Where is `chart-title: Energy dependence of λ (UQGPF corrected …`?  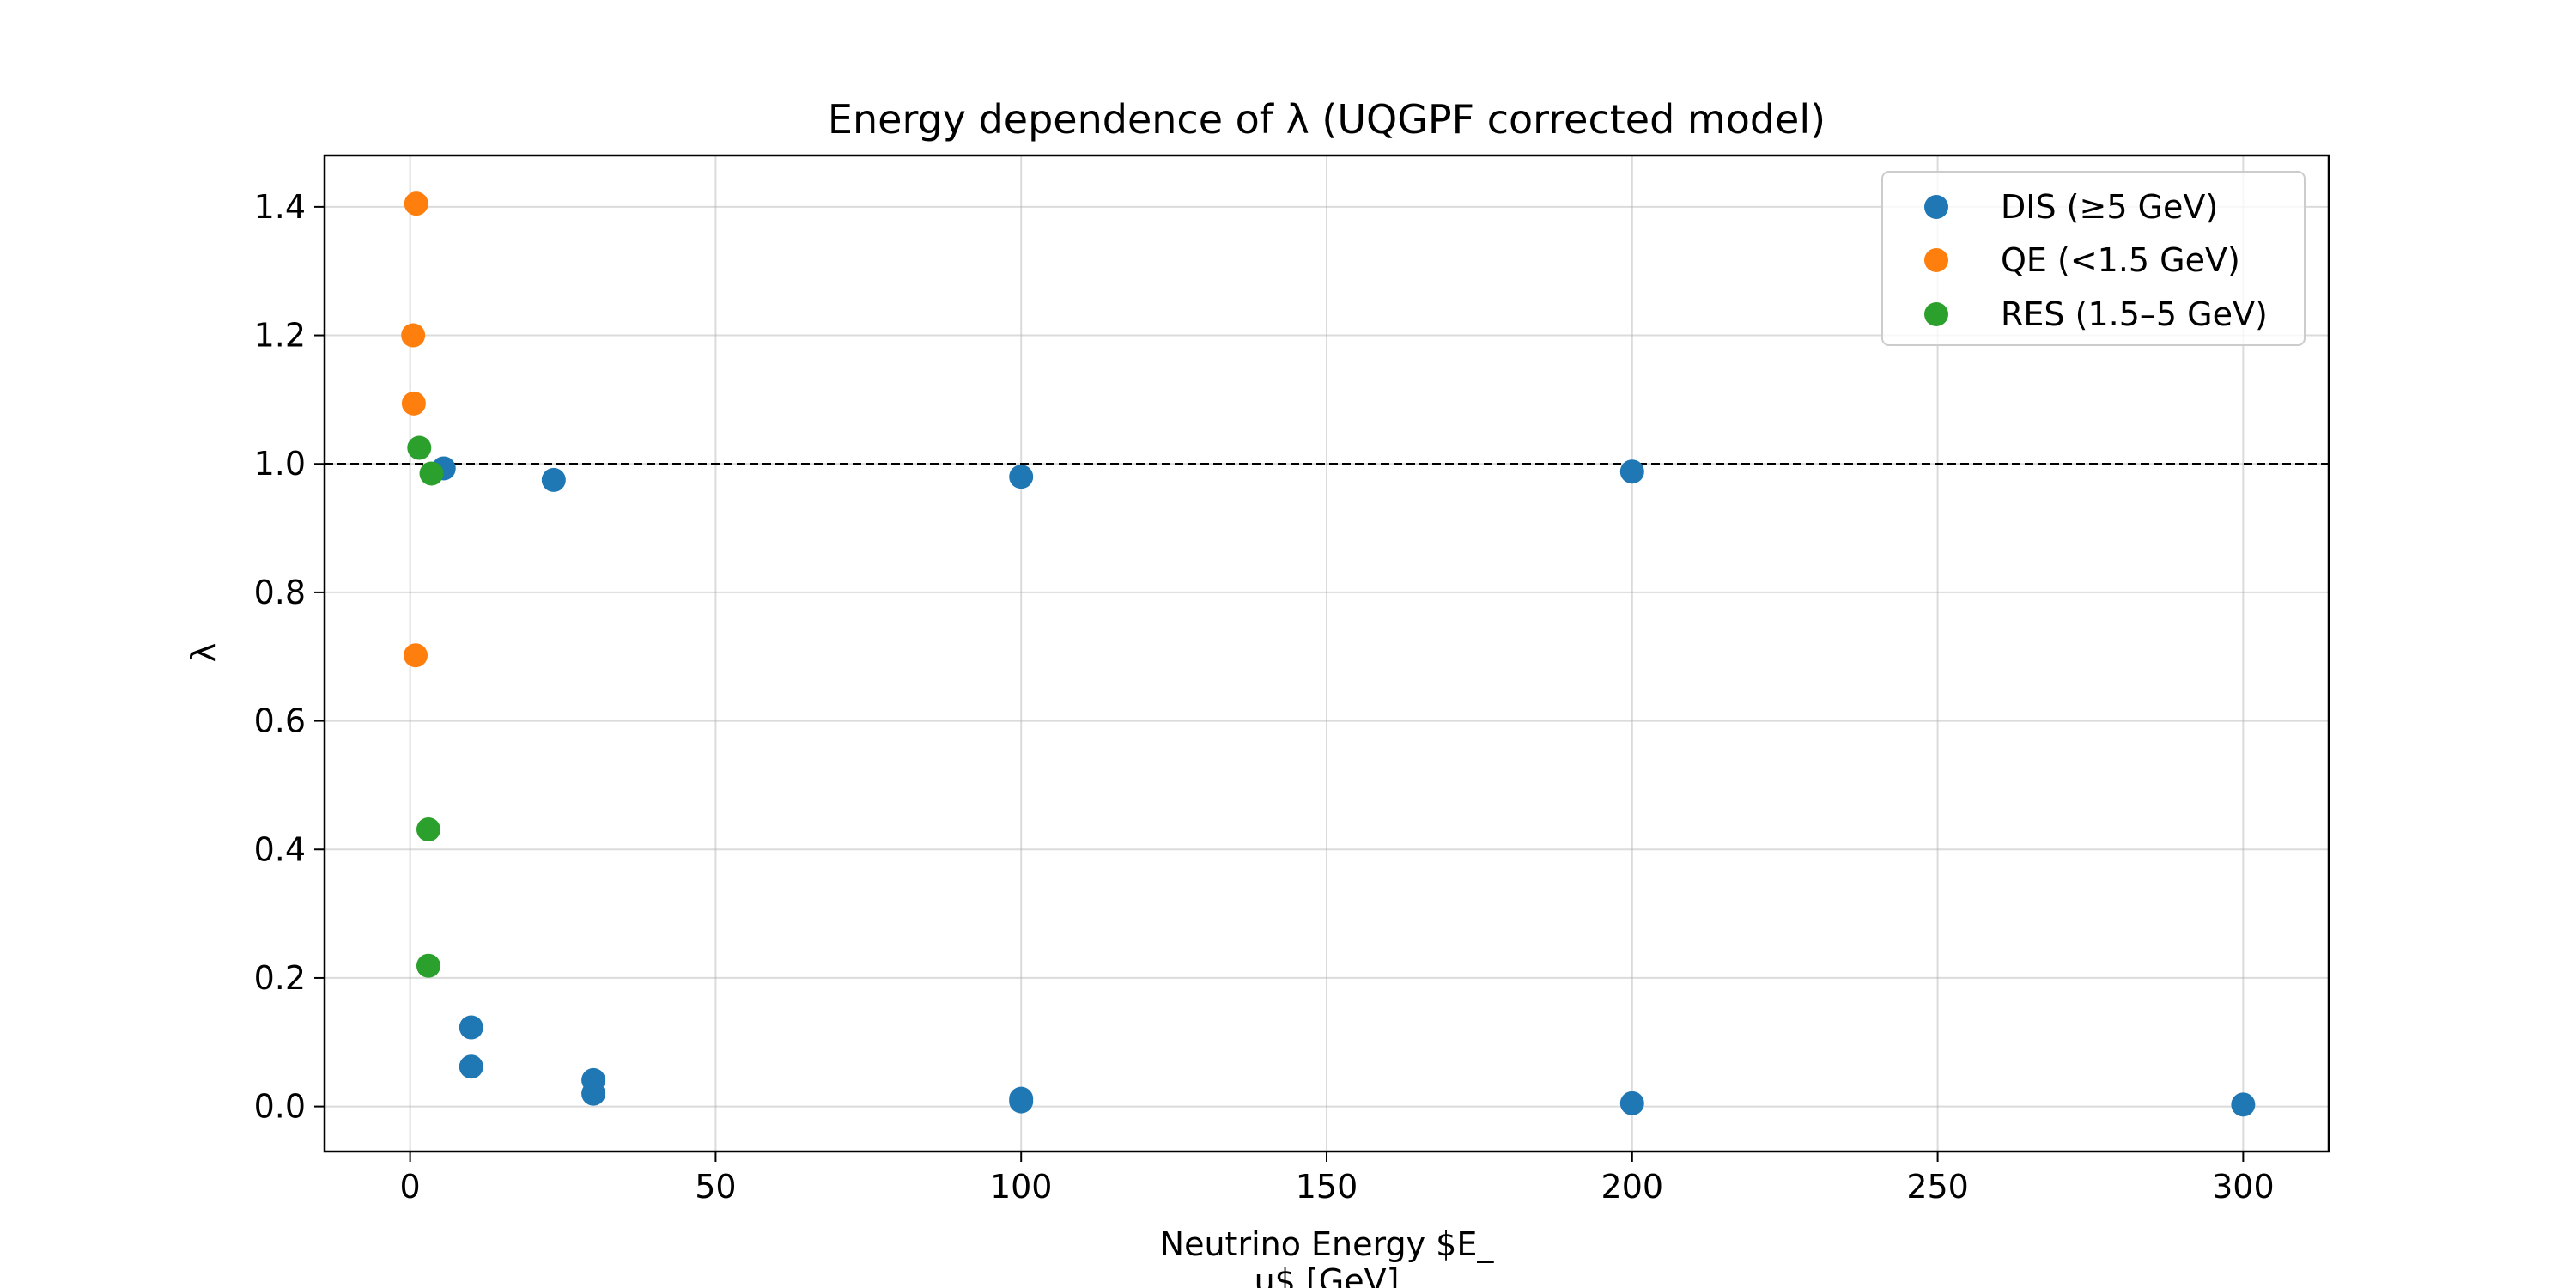 chart-title: Energy dependence of λ (UQGPF corrected … is located at coordinates (1327, 119).